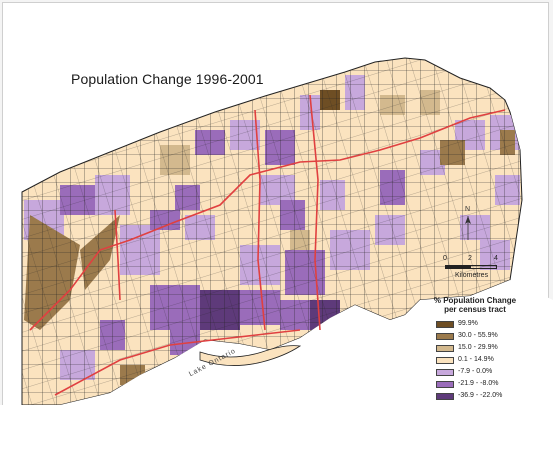 The height and width of the screenshot is (452, 553). I want to click on toronto-islands, so click(250, 355).